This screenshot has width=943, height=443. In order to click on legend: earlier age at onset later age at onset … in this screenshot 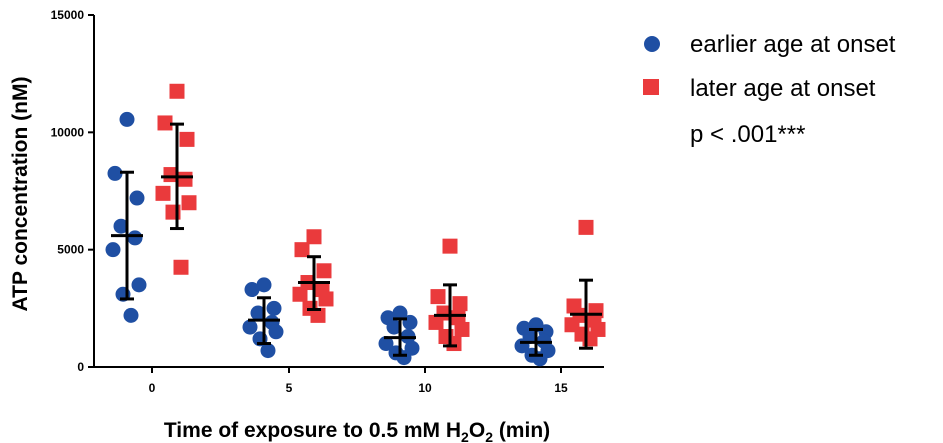, I will do `click(769, 89)`.